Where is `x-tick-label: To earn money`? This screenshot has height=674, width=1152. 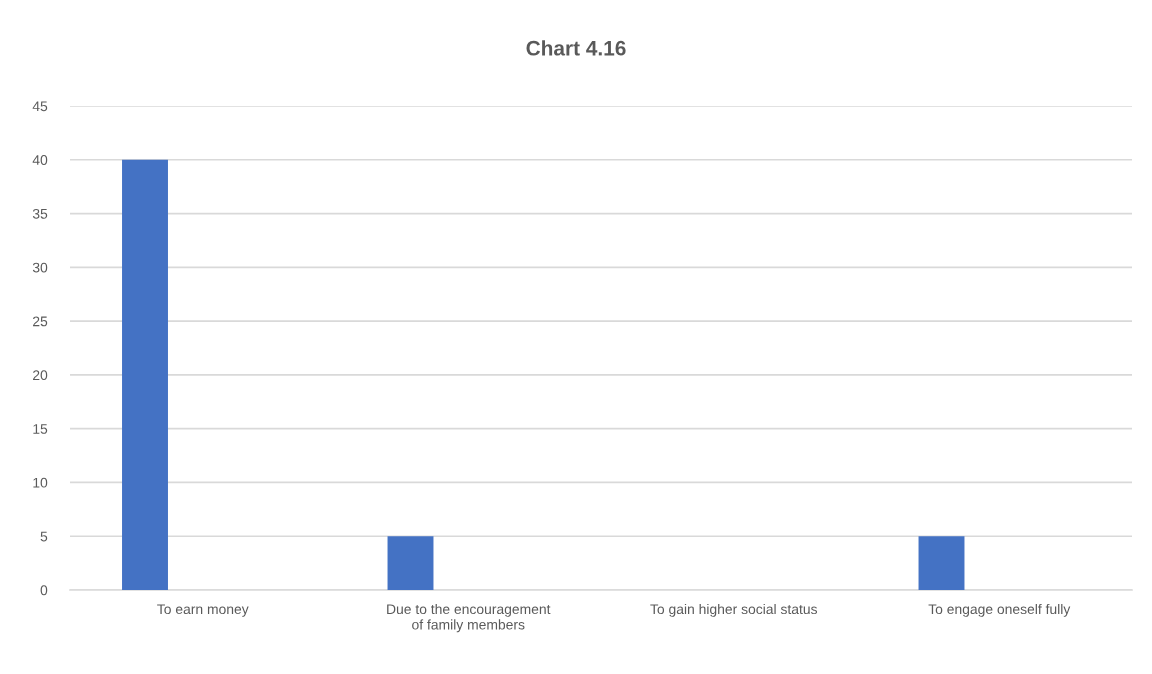 x-tick-label: To earn money is located at coordinates (203, 610).